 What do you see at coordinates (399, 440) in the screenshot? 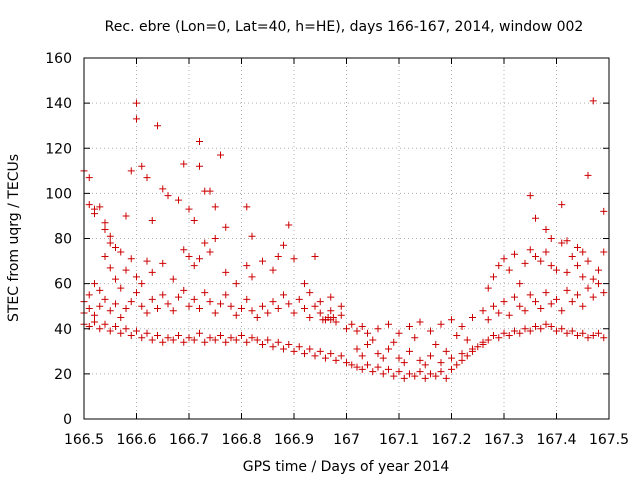
I see `x-tick-label: 167.1` at bounding box center [399, 440].